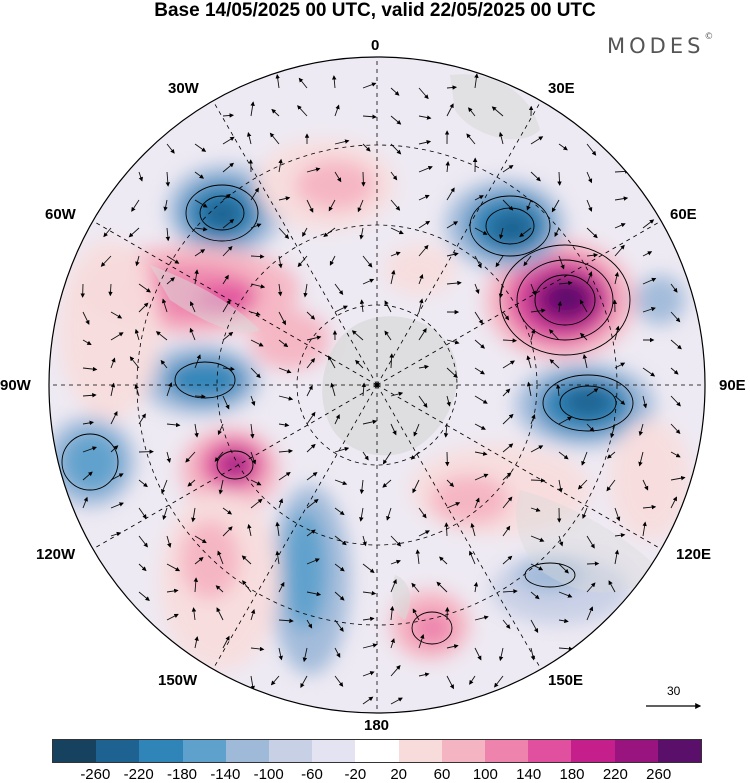  What do you see at coordinates (529, 774) in the screenshot?
I see `colorbar-tick-label: 140` at bounding box center [529, 774].